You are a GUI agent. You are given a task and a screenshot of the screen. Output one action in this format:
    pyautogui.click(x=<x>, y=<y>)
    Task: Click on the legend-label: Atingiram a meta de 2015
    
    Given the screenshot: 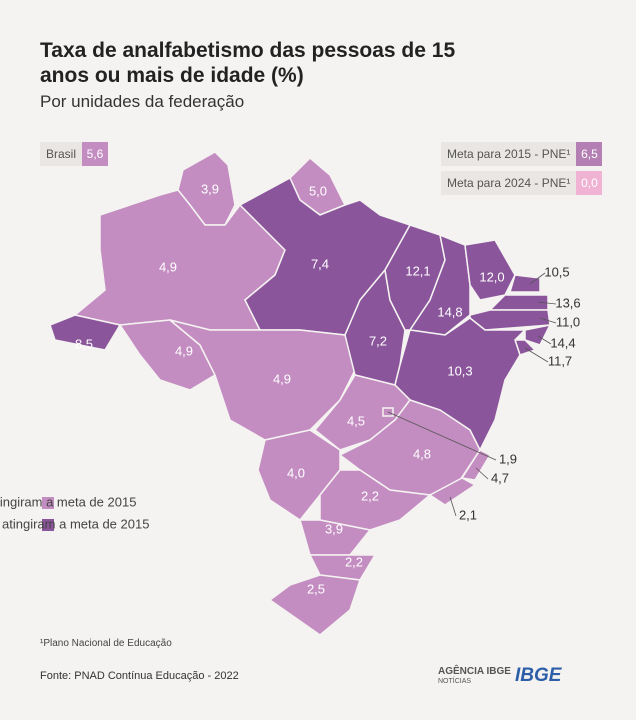 What is the action you would take?
    pyautogui.click(x=68, y=501)
    